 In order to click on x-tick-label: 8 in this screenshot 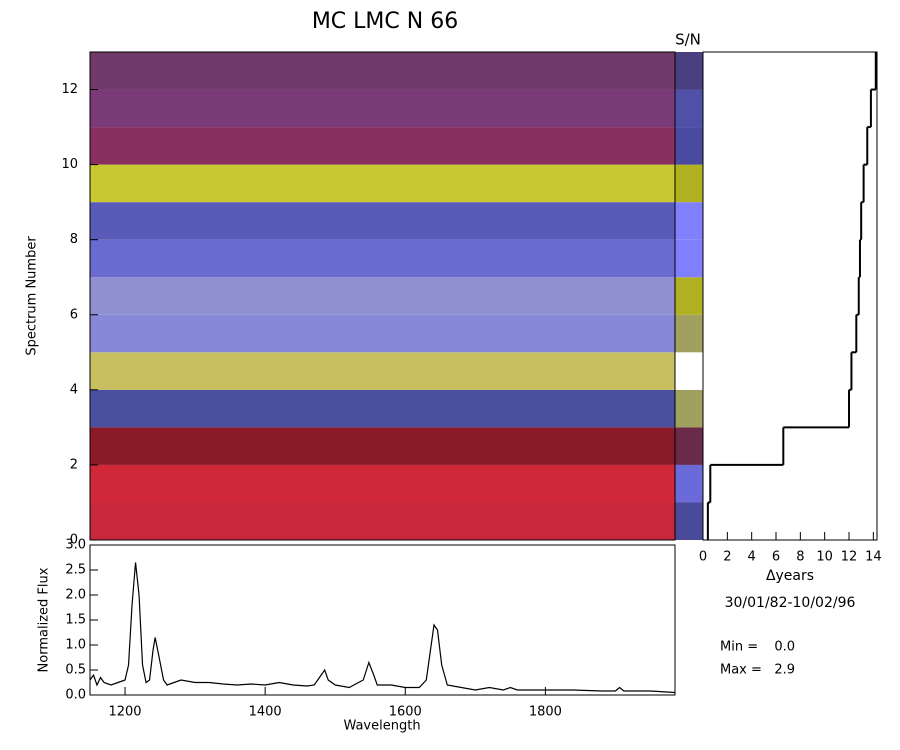, I will do `click(800, 557)`.